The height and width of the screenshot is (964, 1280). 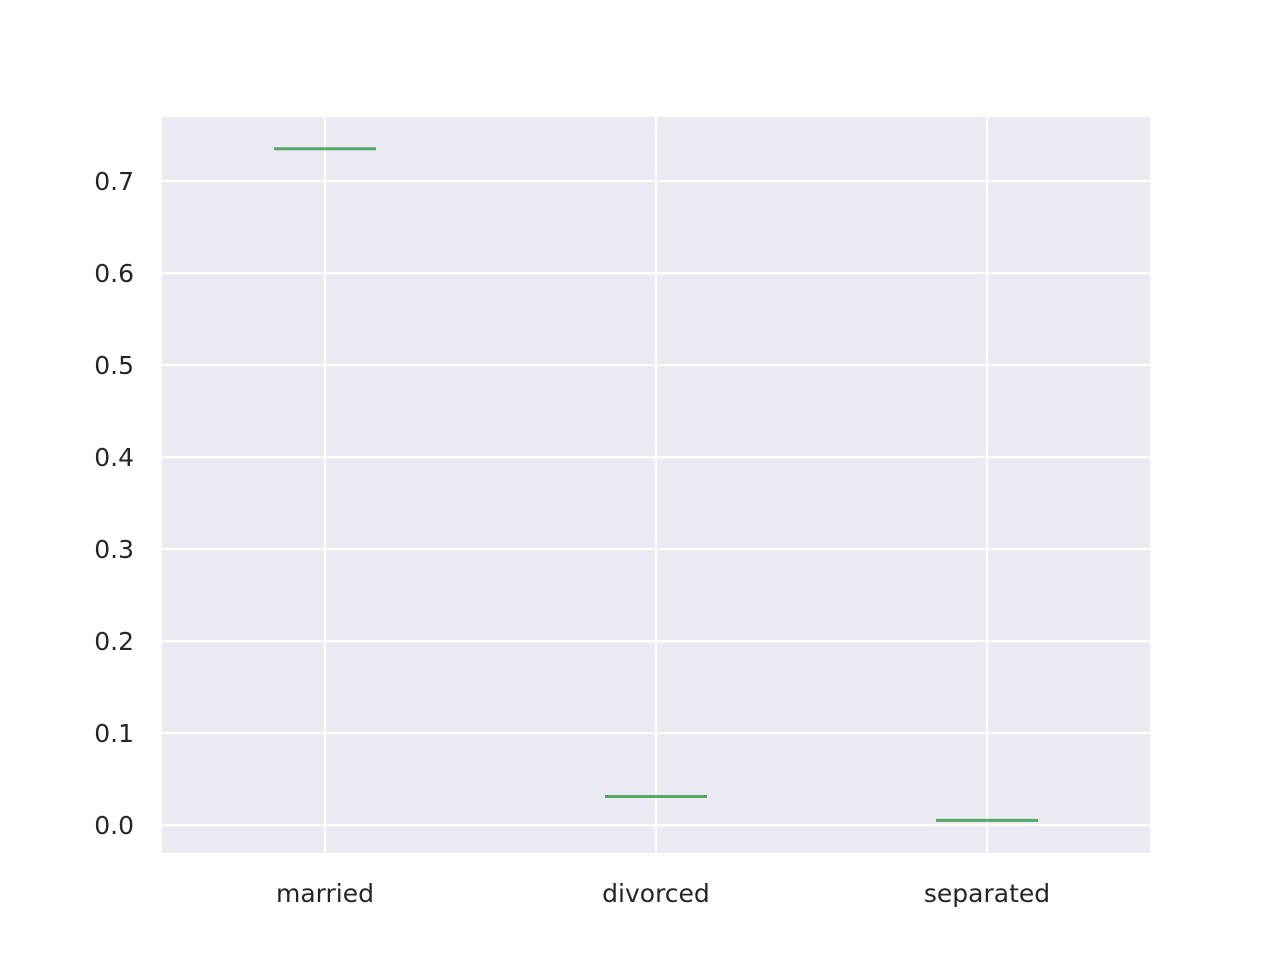 I want to click on y-tick-label: 0.4, so click(x=114, y=457).